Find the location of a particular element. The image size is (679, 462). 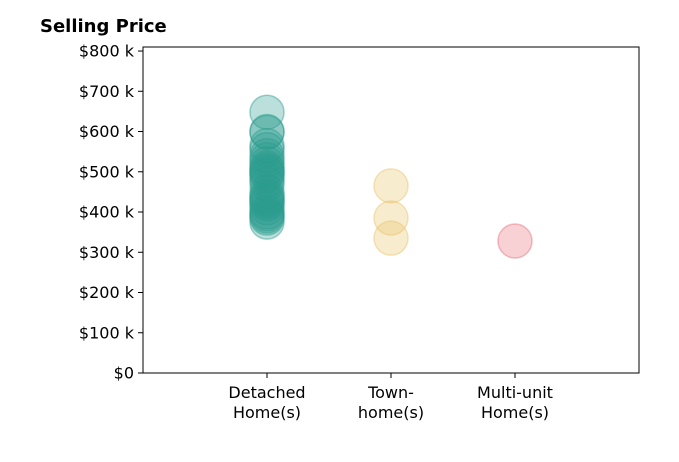

chart-title: Selling Price is located at coordinates (103, 26).